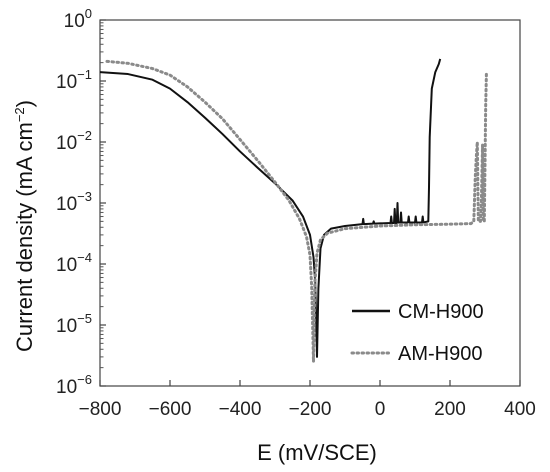 Image resolution: width=550 pixels, height=472 pixels. I want to click on y-axis-label: Current density (mA cm−2), so click(24, 226).